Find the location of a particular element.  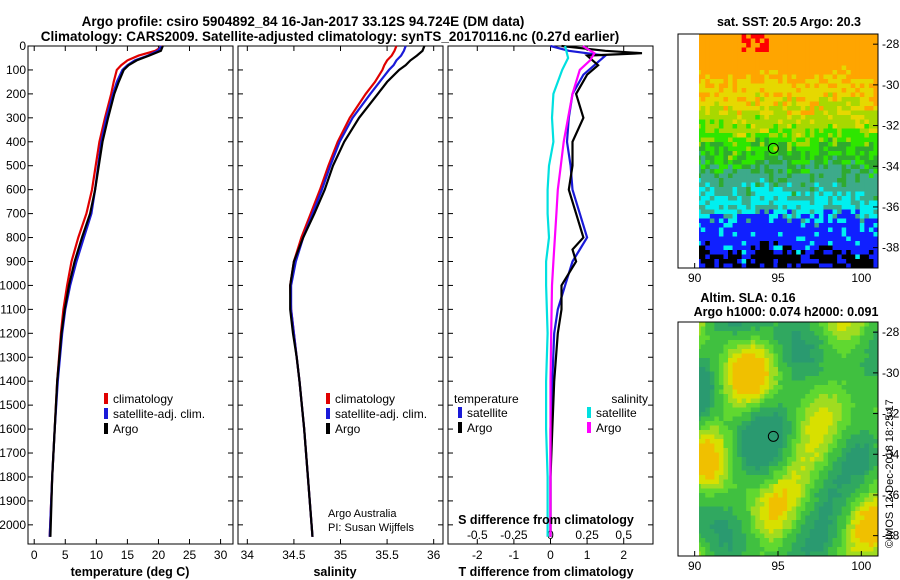

depth-tick-label: 300 is located at coordinates (16, 118).